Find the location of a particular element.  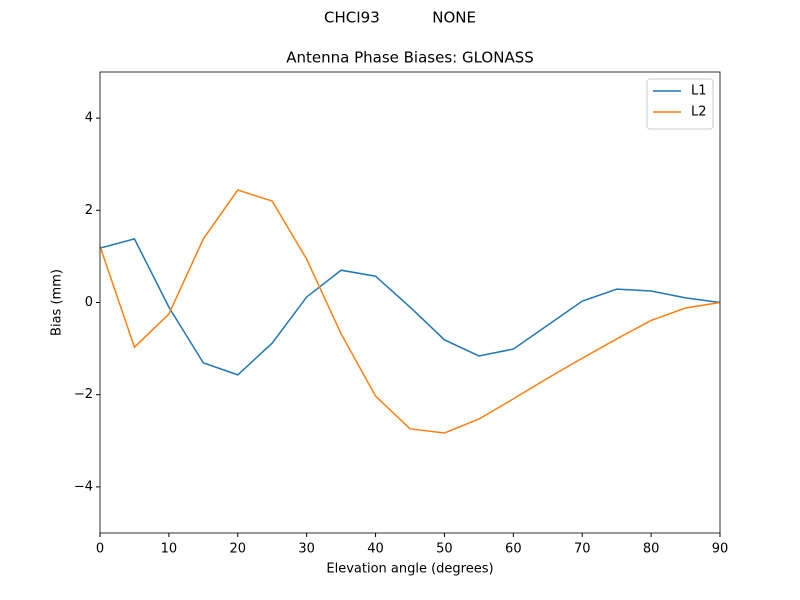

y-tick-label: 2 is located at coordinates (89, 210).